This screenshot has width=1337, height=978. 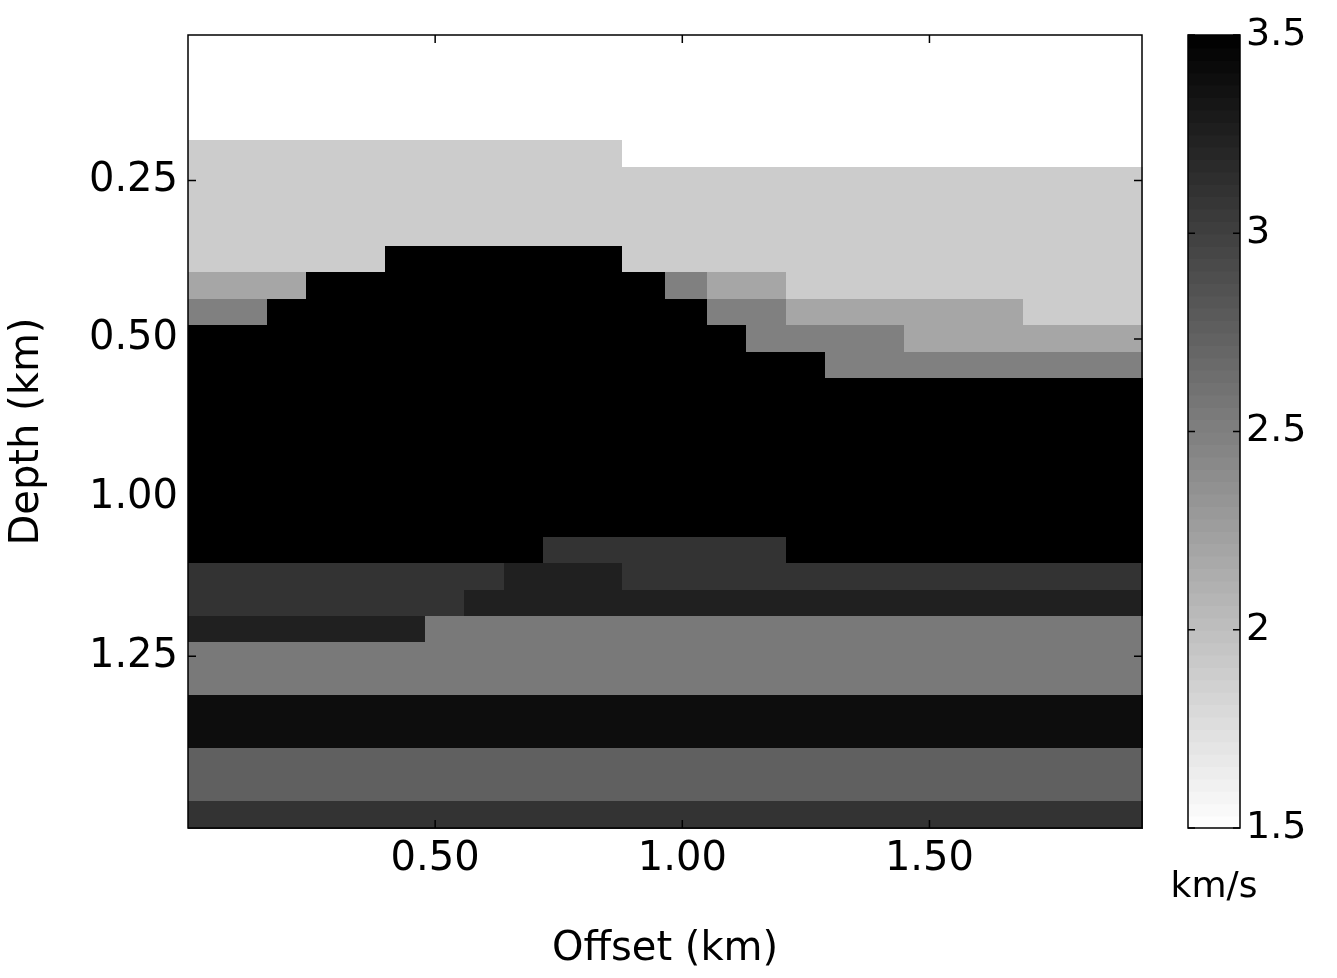 What do you see at coordinates (1214, 885) in the screenshot?
I see `color-bar-title: km/s` at bounding box center [1214, 885].